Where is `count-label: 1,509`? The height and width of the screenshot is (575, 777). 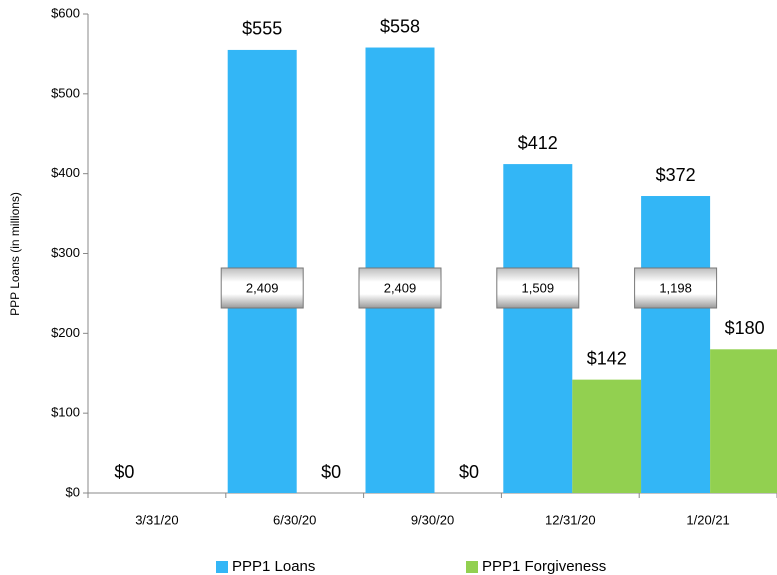
count-label: 1,509 is located at coordinates (538, 287).